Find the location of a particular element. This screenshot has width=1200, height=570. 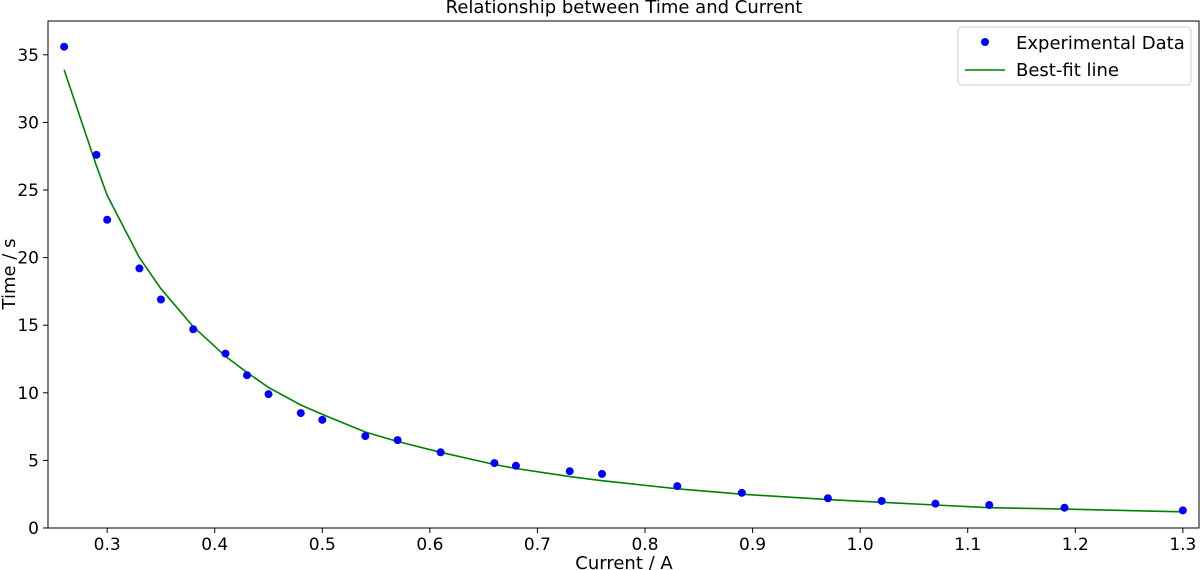

x-tick-label: 1.2 is located at coordinates (1075, 545).